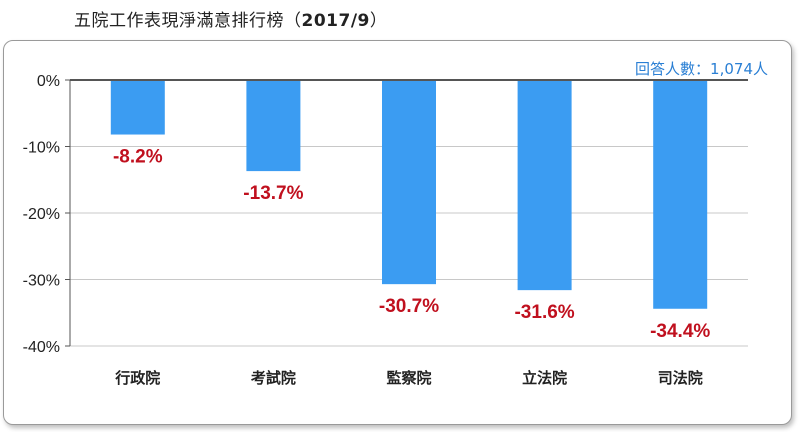  What do you see at coordinates (680, 331) in the screenshot?
I see `data-label: -34.4%` at bounding box center [680, 331].